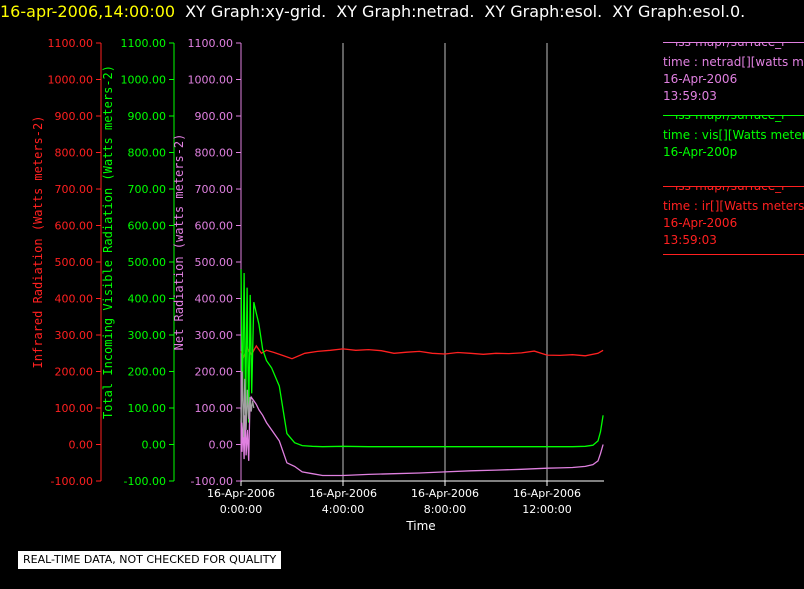 Image resolution: width=804 pixels, height=589 pixels. I want to click on y-tick-label-1-6: 500.00, so click(147, 262).